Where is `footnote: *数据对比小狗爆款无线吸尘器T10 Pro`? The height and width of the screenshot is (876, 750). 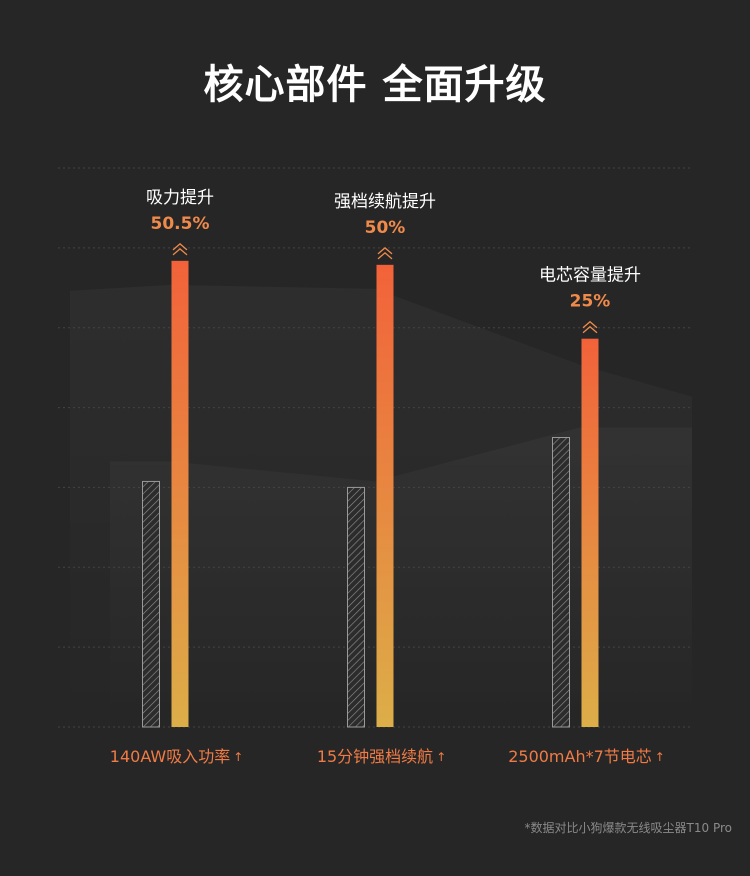 footnote: *数据对比小狗爆款无线吸尘器T10 Pro is located at coordinates (628, 828).